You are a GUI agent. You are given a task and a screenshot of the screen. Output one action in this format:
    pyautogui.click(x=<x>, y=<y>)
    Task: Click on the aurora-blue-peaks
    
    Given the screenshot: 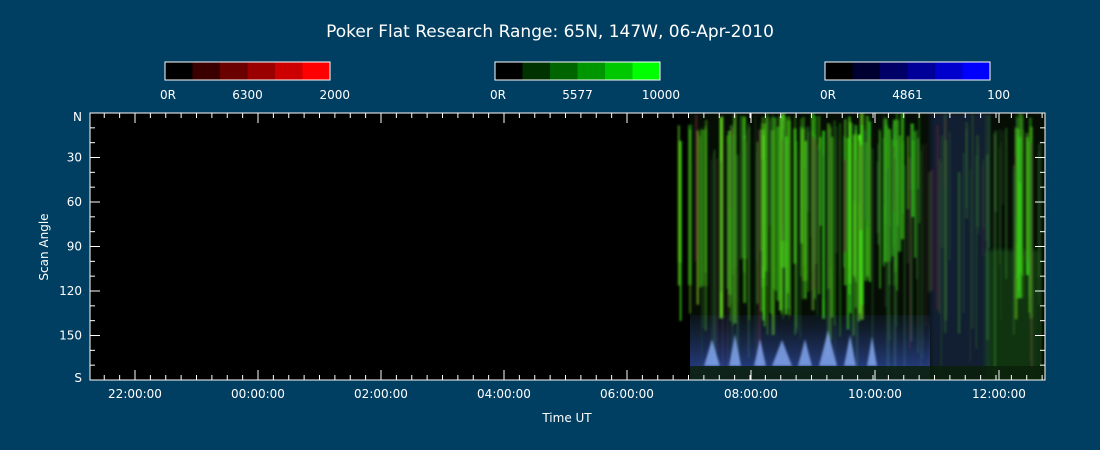 What is the action you would take?
    pyautogui.click(x=790, y=348)
    